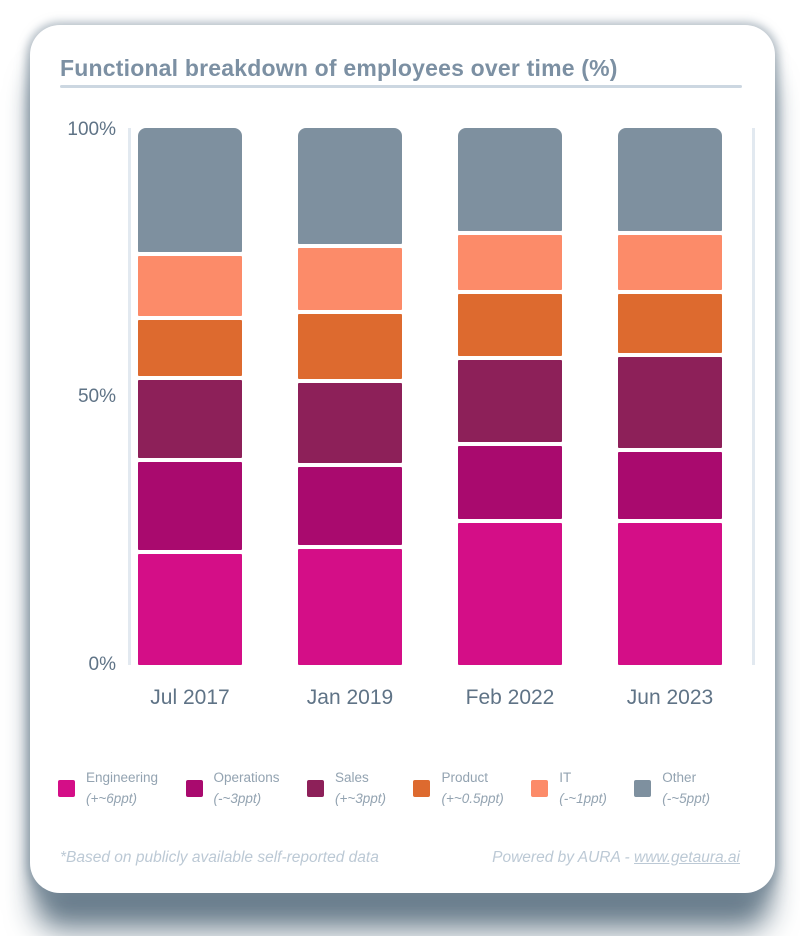 This screenshot has height=936, width=800. Describe the element at coordinates (458, 788) in the screenshot. I see `legend-item-product: Product (+~0.5ppt)` at that location.